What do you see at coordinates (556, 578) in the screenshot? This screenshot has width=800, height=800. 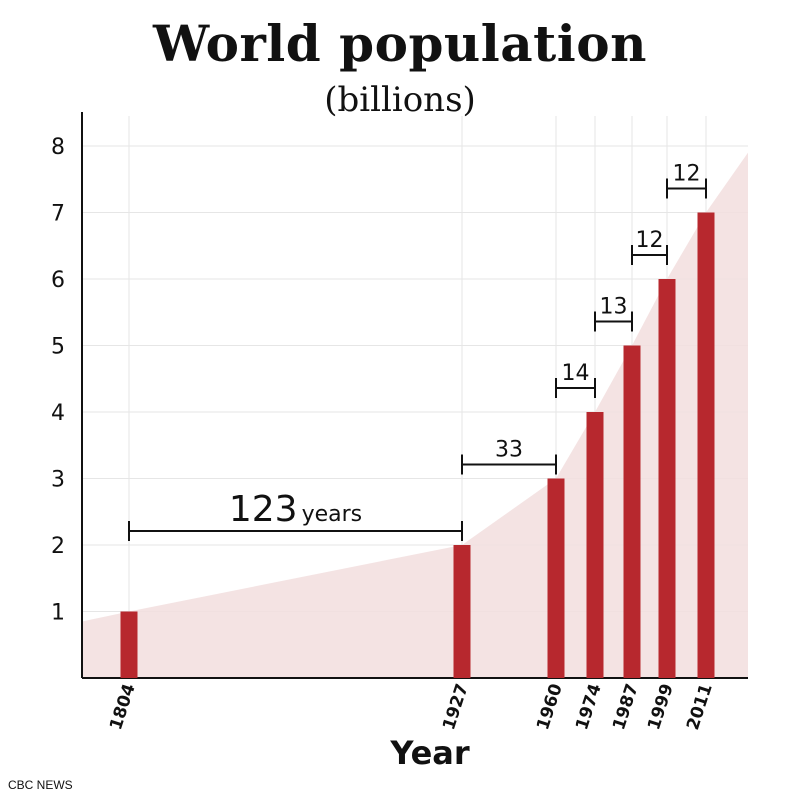 I see `bar-1960` at bounding box center [556, 578].